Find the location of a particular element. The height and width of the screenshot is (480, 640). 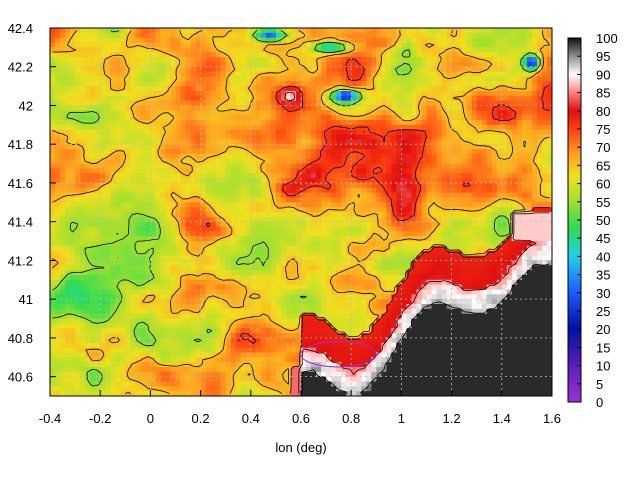

x-tick-label: 1.6 is located at coordinates (552, 418).